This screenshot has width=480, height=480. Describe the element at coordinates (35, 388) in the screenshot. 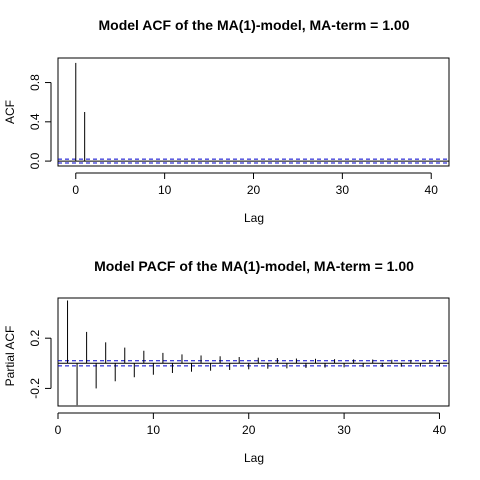

I see `pacf-y-tick-label-0: -0.2` at that location.